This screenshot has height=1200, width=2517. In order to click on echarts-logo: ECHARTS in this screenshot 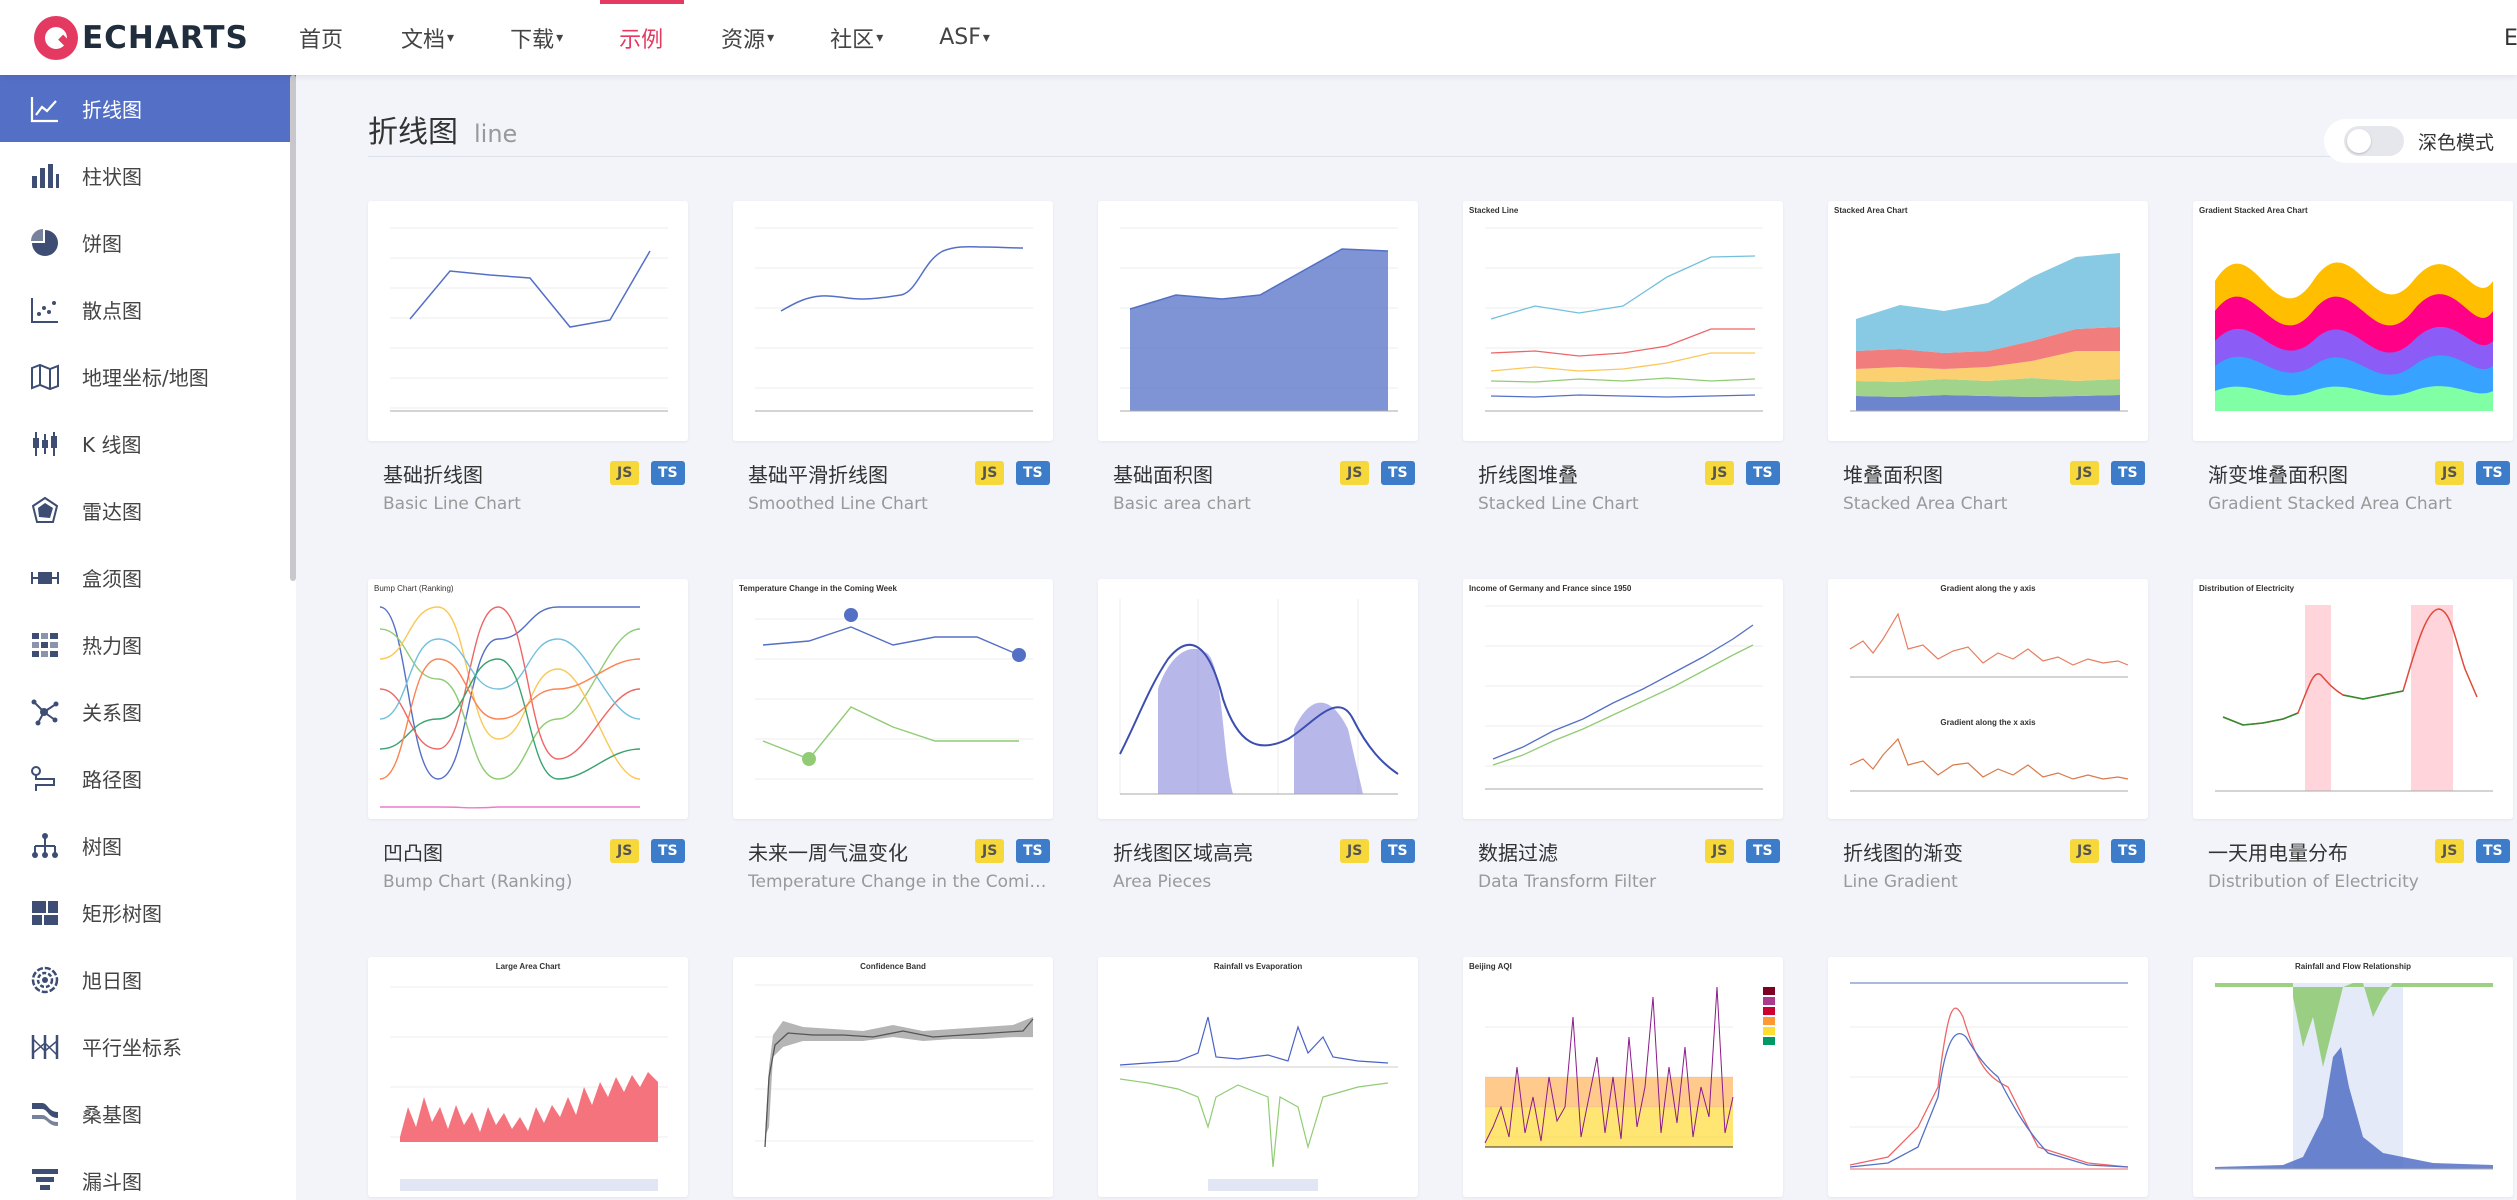, I will do `click(141, 38)`.